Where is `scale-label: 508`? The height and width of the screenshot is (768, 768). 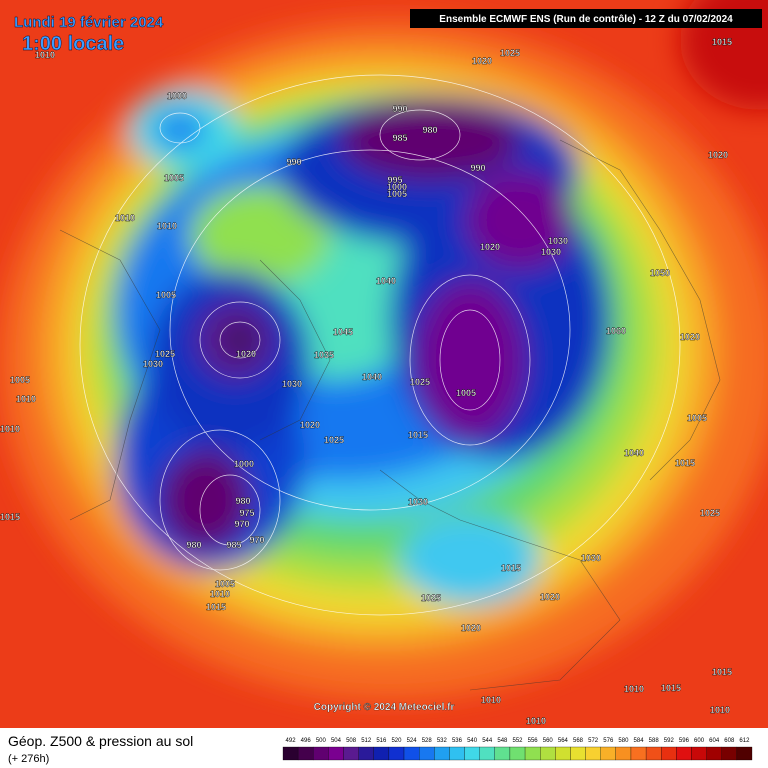
scale-label: 508 is located at coordinates (351, 741).